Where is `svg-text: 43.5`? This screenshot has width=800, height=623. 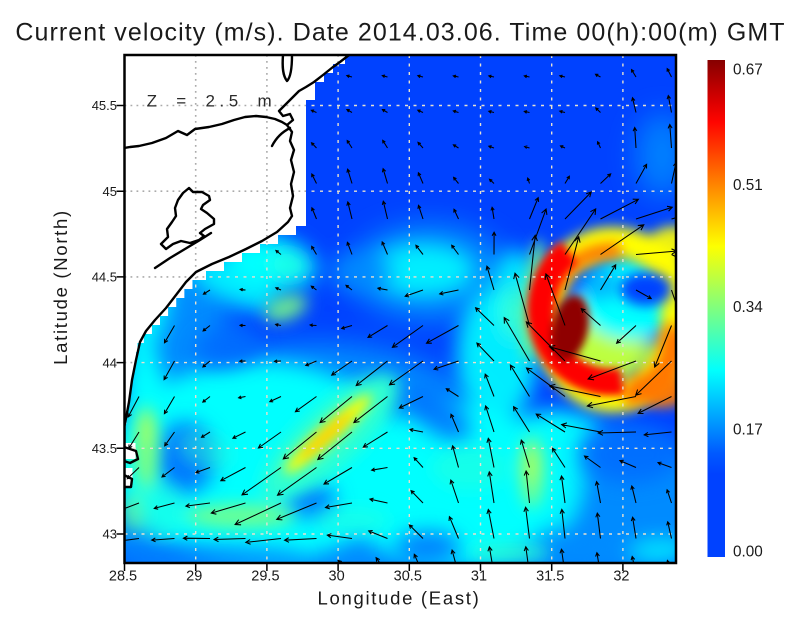
svg-text: 43.5 is located at coordinates (104, 448).